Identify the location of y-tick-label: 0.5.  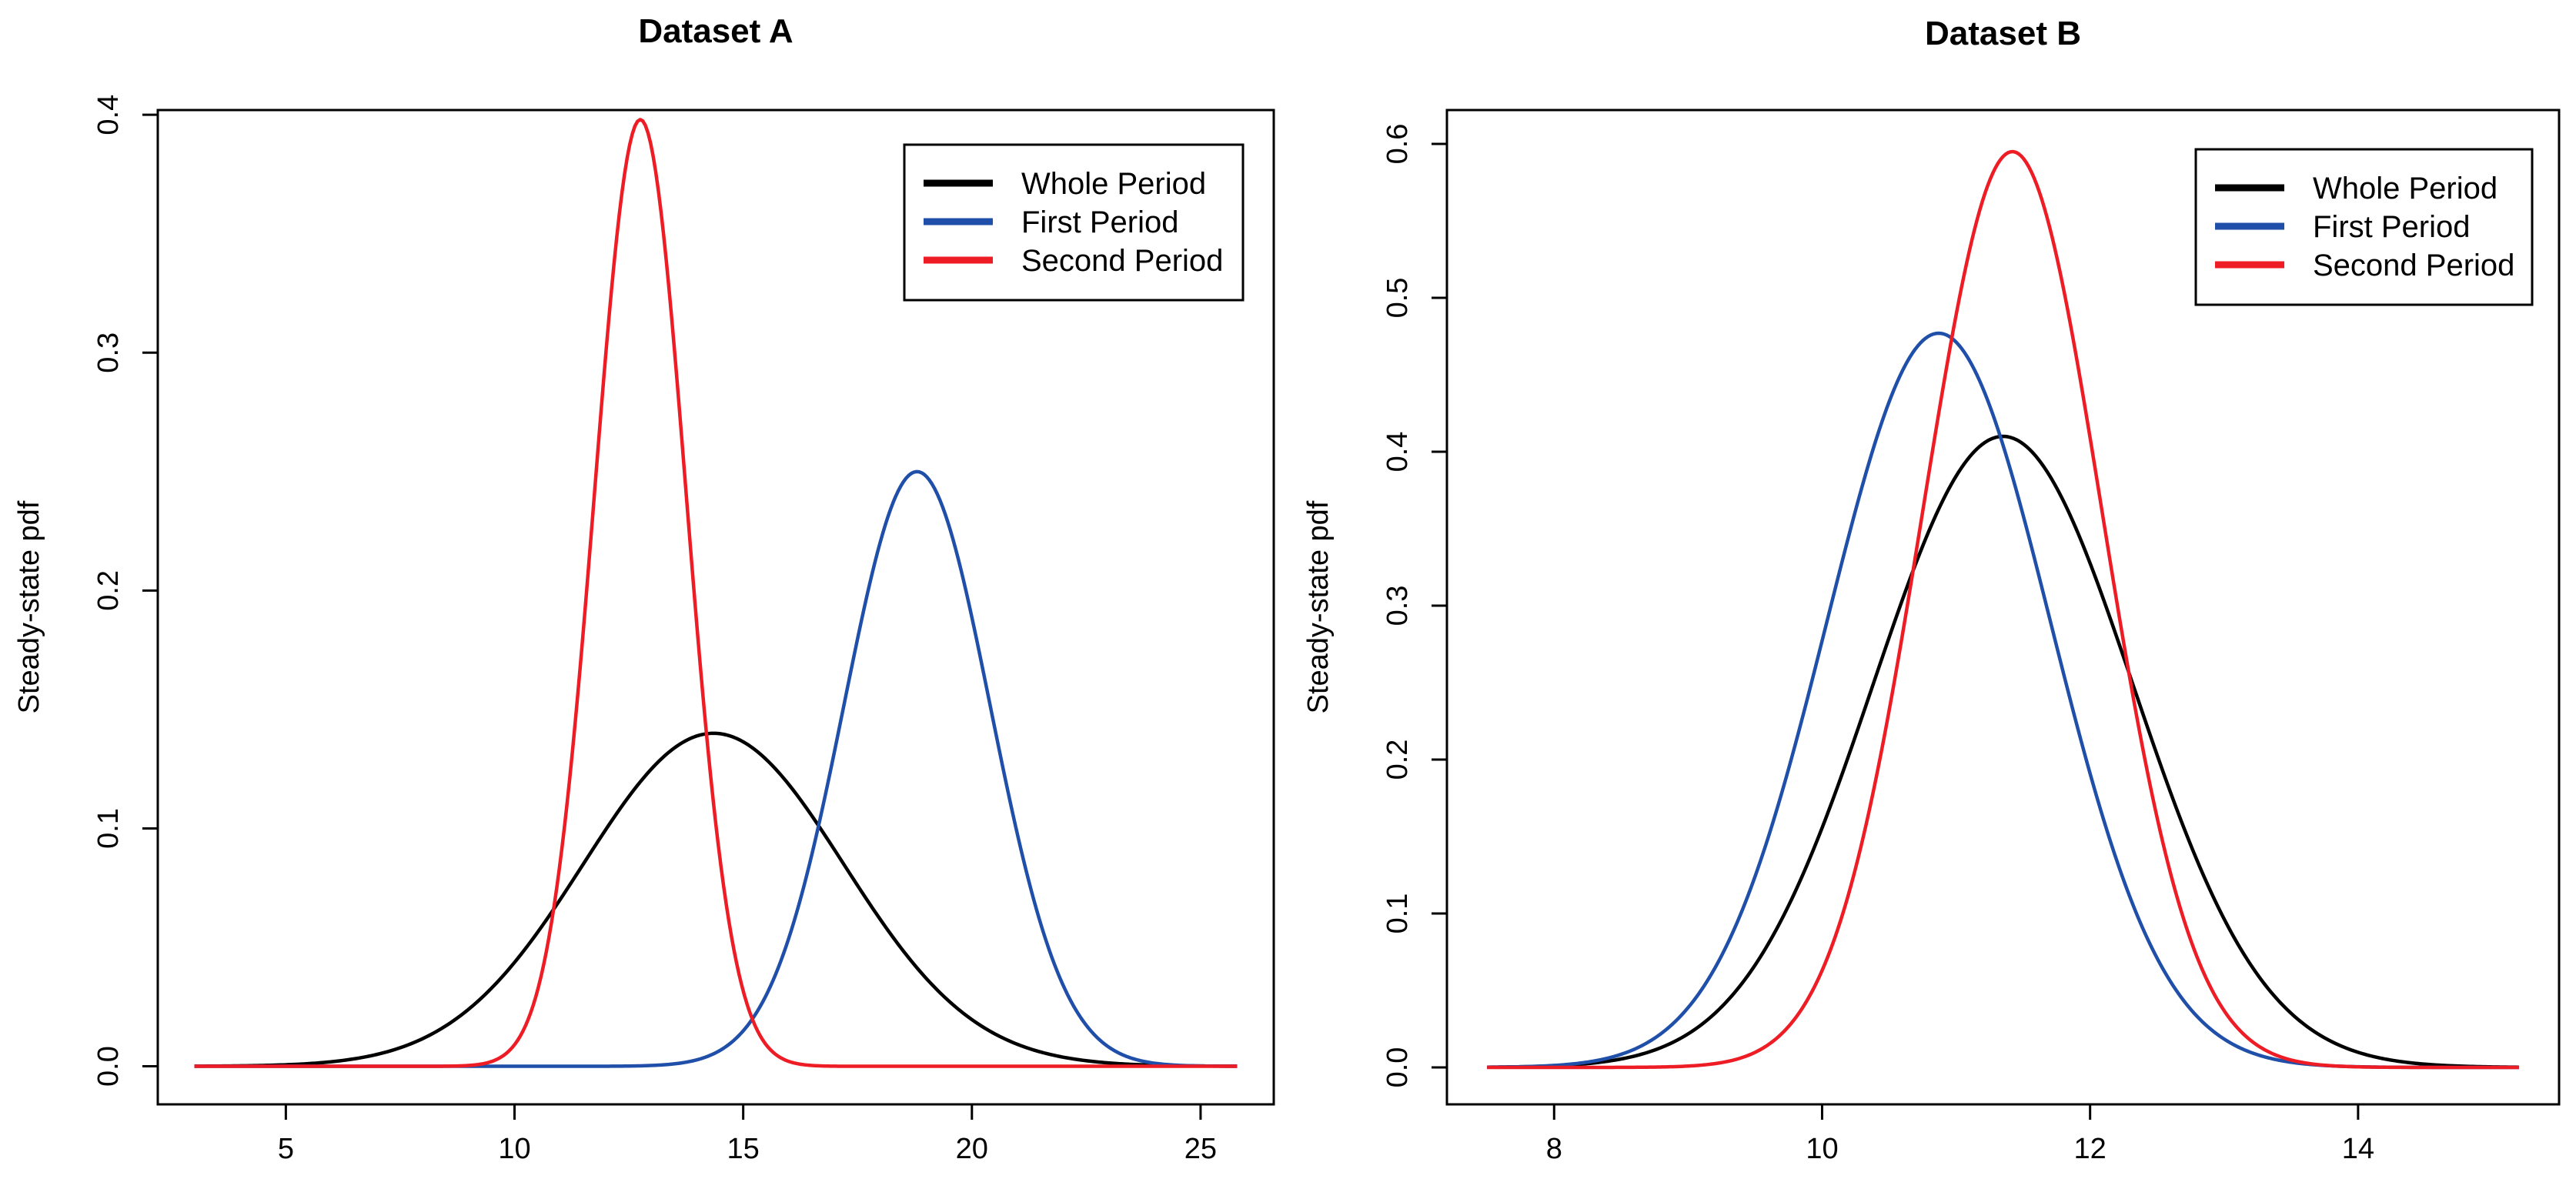
(1398, 298).